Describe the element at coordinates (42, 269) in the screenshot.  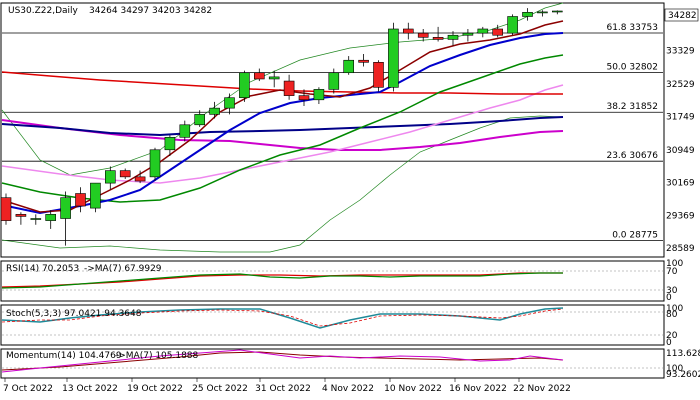
I see `rsi-label: RSI(14) 70.2053` at that location.